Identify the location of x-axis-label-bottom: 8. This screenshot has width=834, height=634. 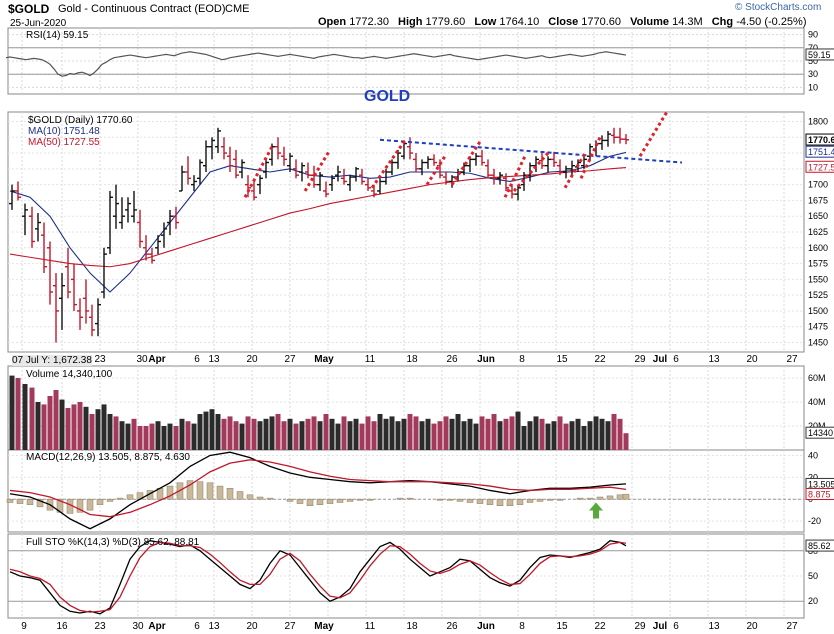
(522, 626).